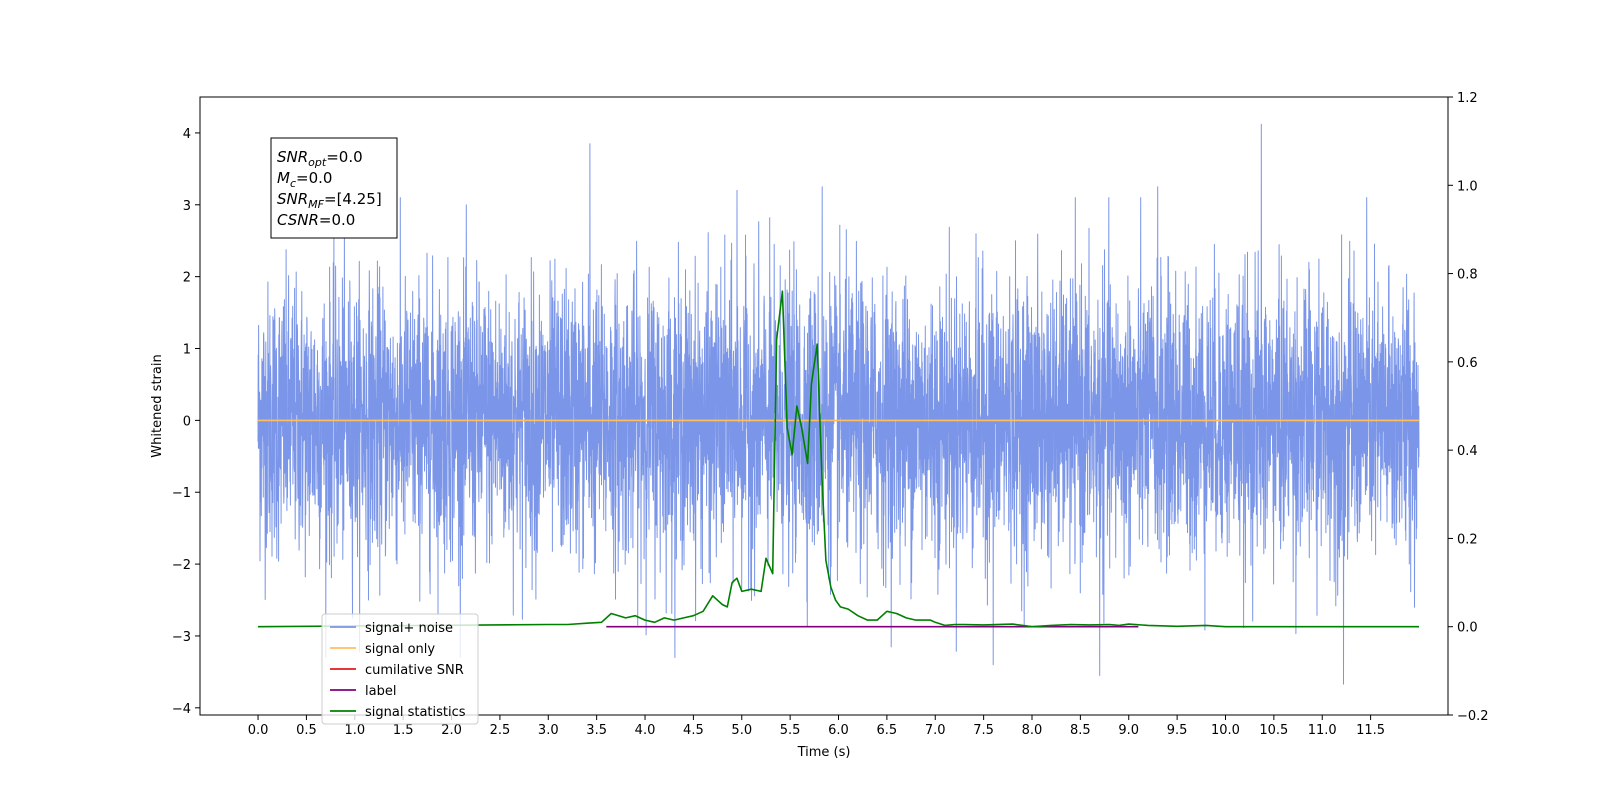  I want to click on annotation-line: Mc=0.0, so click(304, 179).